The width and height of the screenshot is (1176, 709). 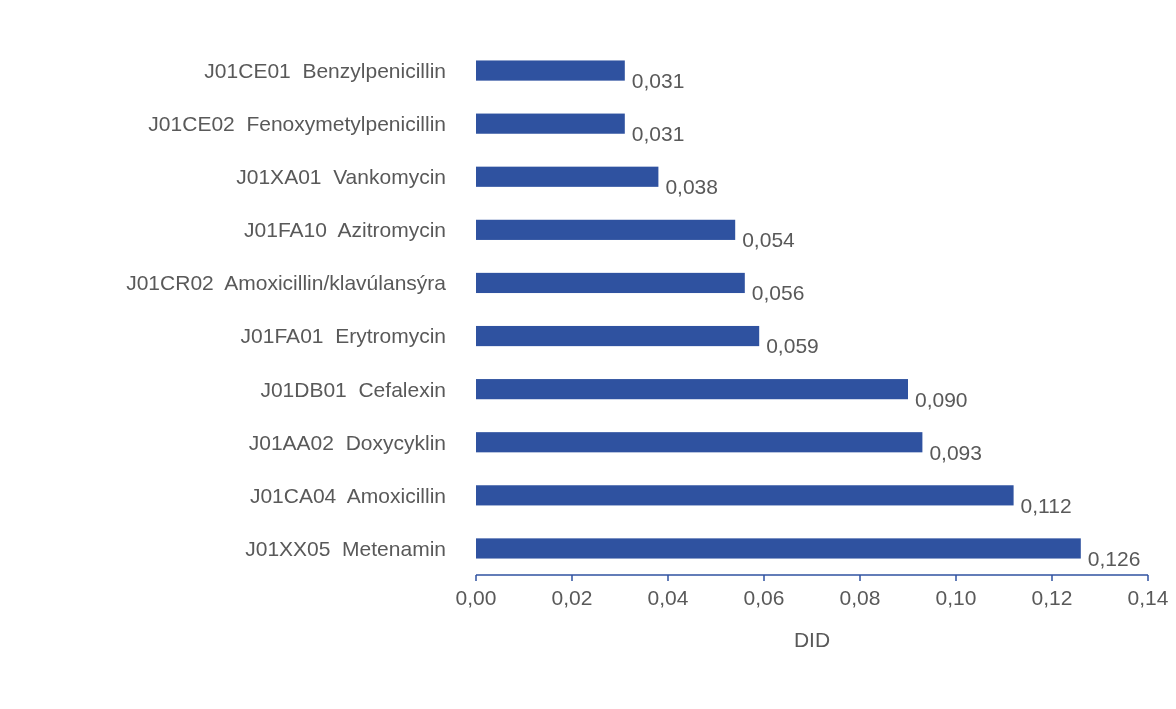 I want to click on x-tick-label: 0,08, so click(x=860, y=597).